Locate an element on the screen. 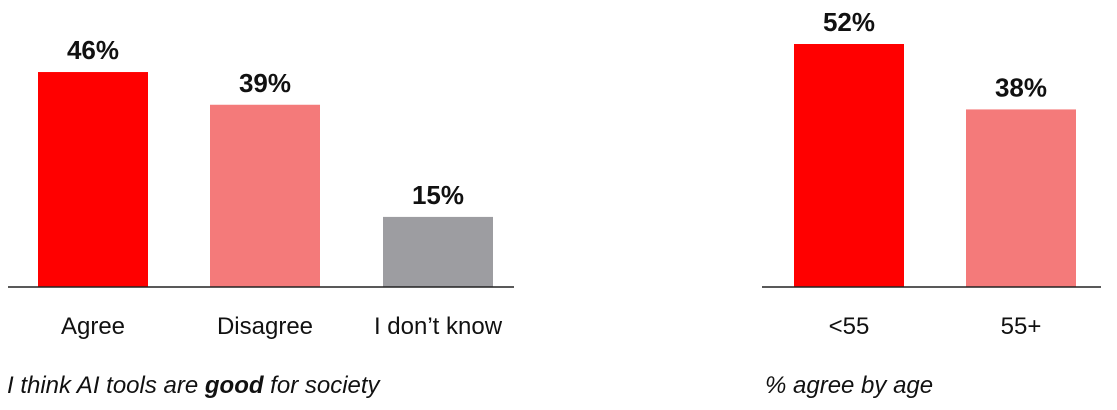  data-label: 52% is located at coordinates (849, 22).